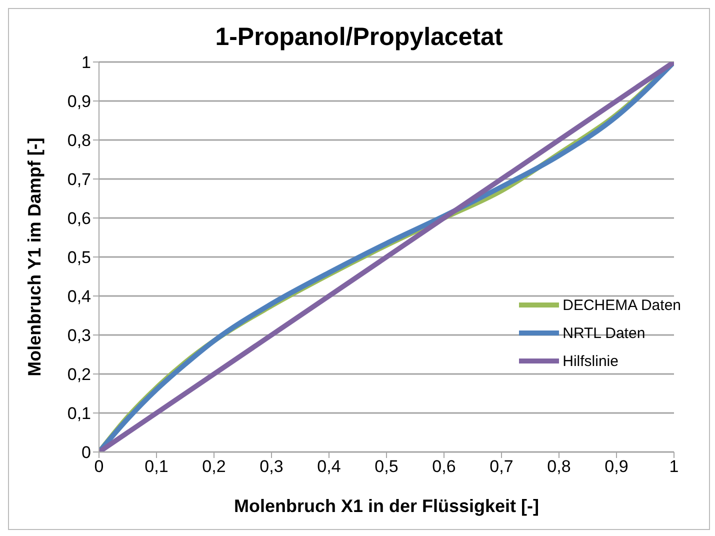  I want to click on legend-label: Hilfslinie, so click(590, 361).